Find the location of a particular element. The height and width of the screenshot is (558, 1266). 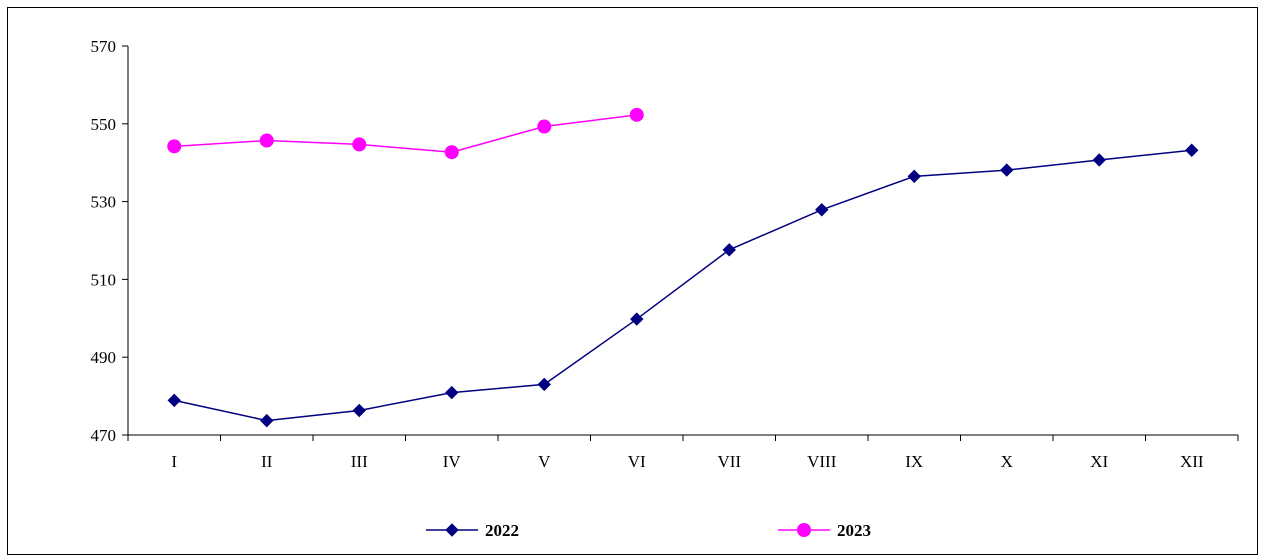

legend-item-2023: 2023 is located at coordinates (824, 530).